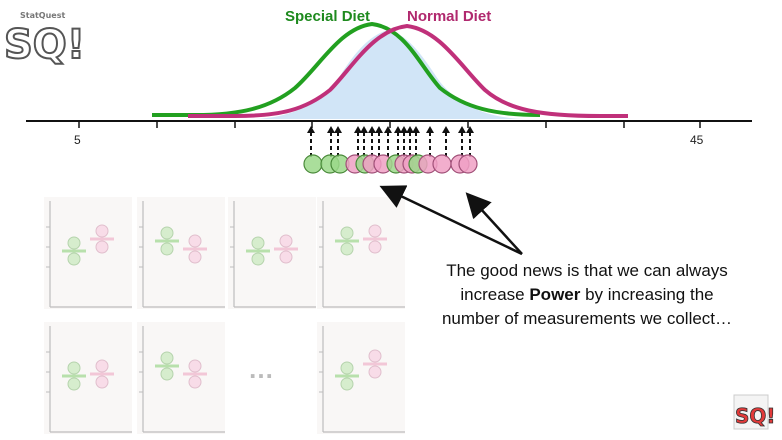 This screenshot has height=440, width=782. Describe the element at coordinates (451, 220) in the screenshot. I see `callout-arrow-left` at that location.